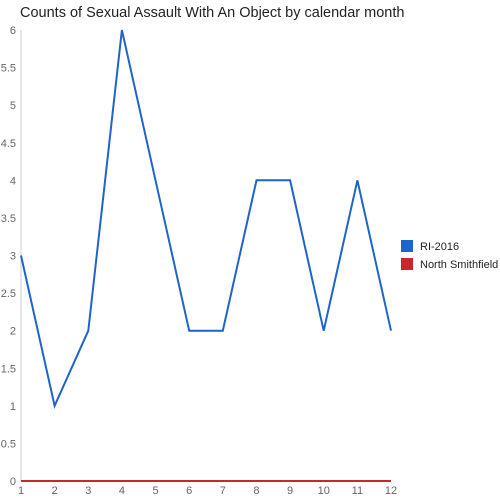 The height and width of the screenshot is (500, 500). Describe the element at coordinates (207, 491) in the screenshot. I see `x-axis-ticks: 1 2 3 4 5 6 7 8 9 10 11 12` at that location.